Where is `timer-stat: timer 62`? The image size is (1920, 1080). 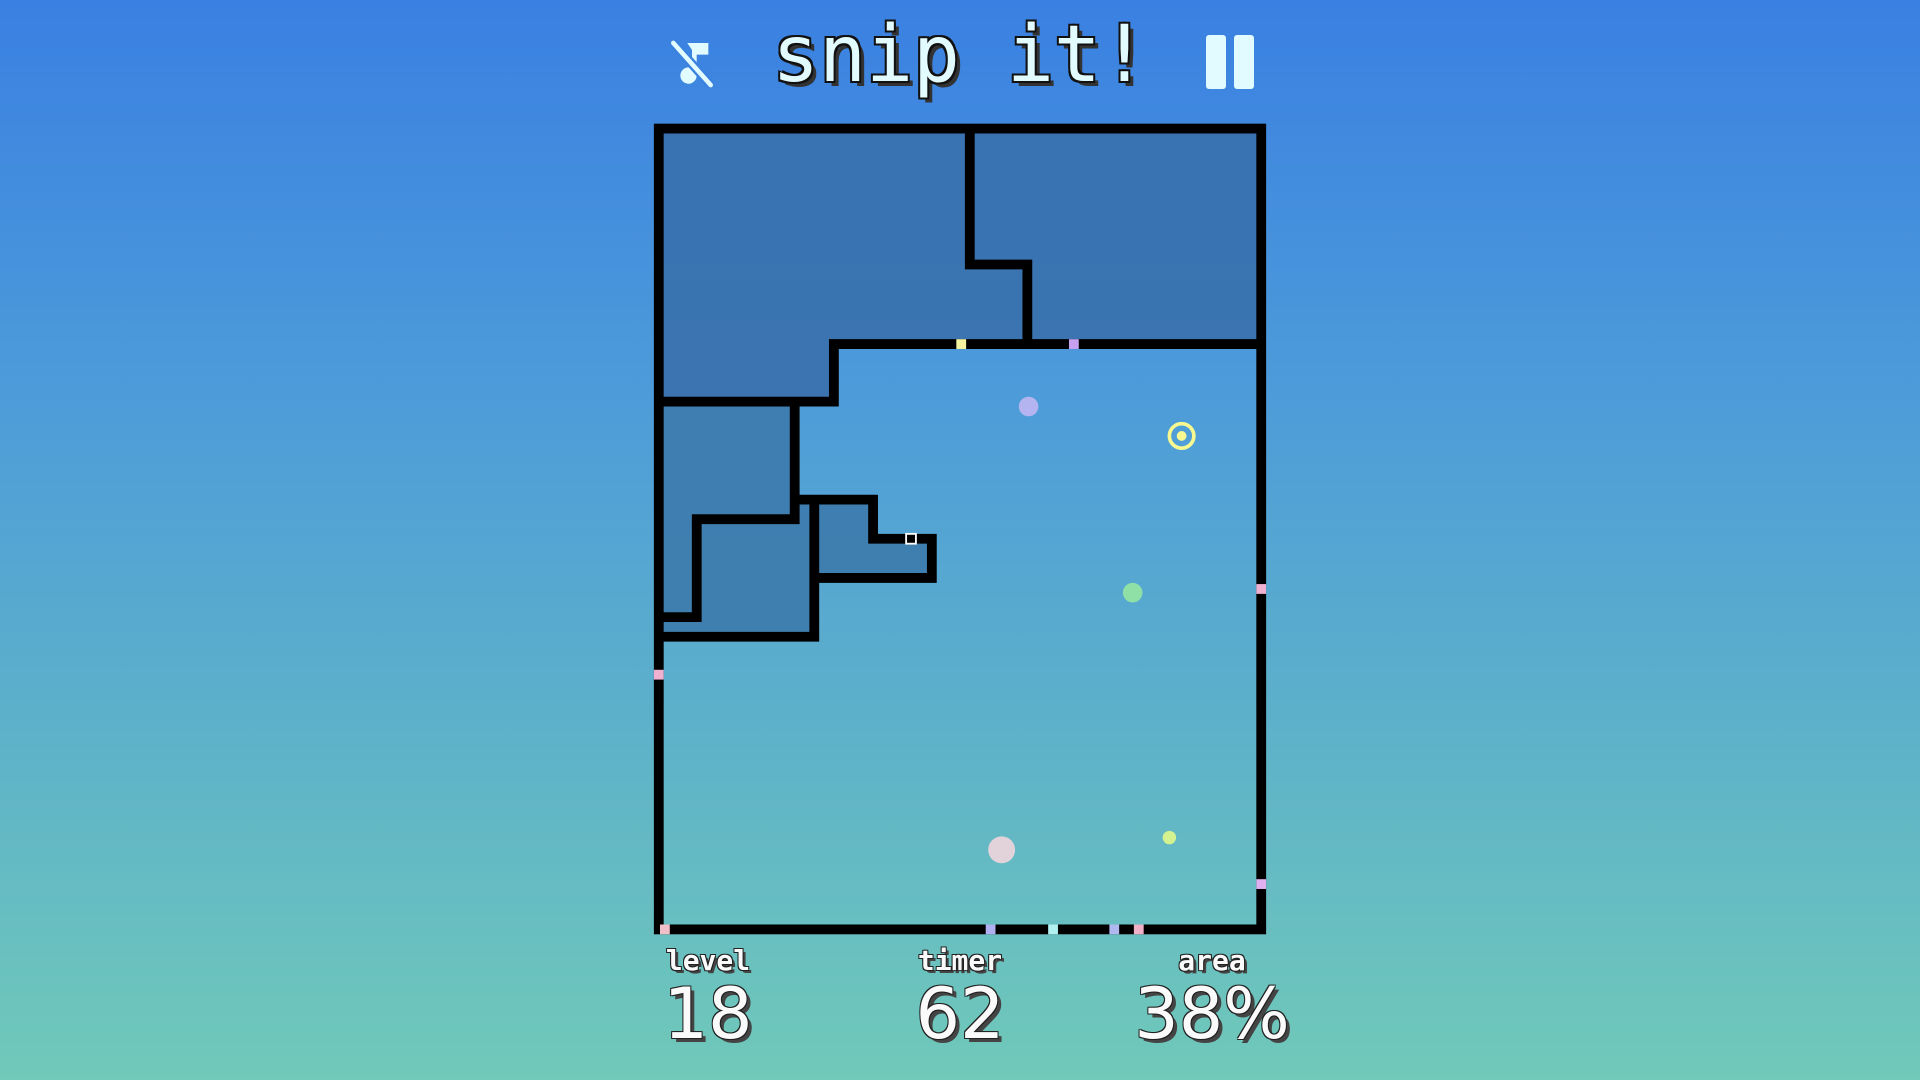 timer-stat: timer 62 is located at coordinates (960, 999).